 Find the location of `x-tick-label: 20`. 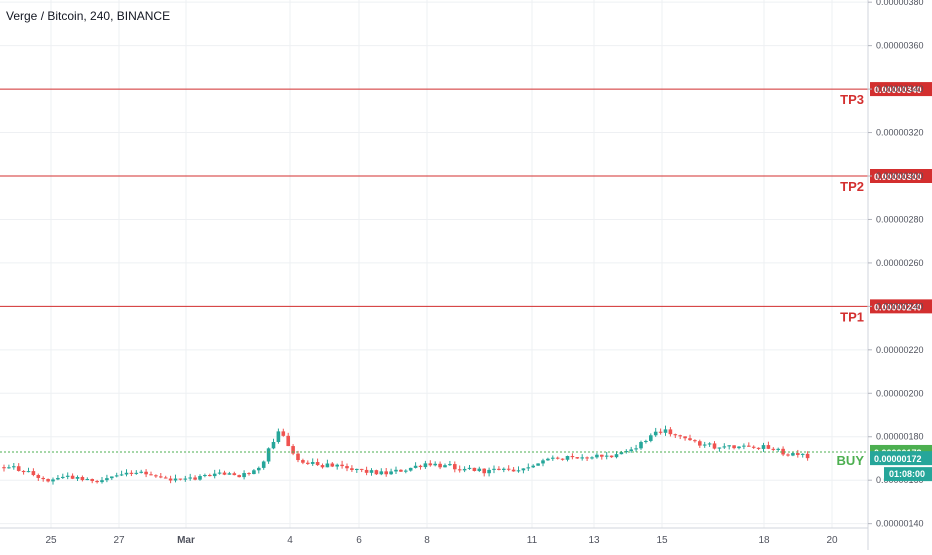

x-tick-label: 20 is located at coordinates (832, 540).